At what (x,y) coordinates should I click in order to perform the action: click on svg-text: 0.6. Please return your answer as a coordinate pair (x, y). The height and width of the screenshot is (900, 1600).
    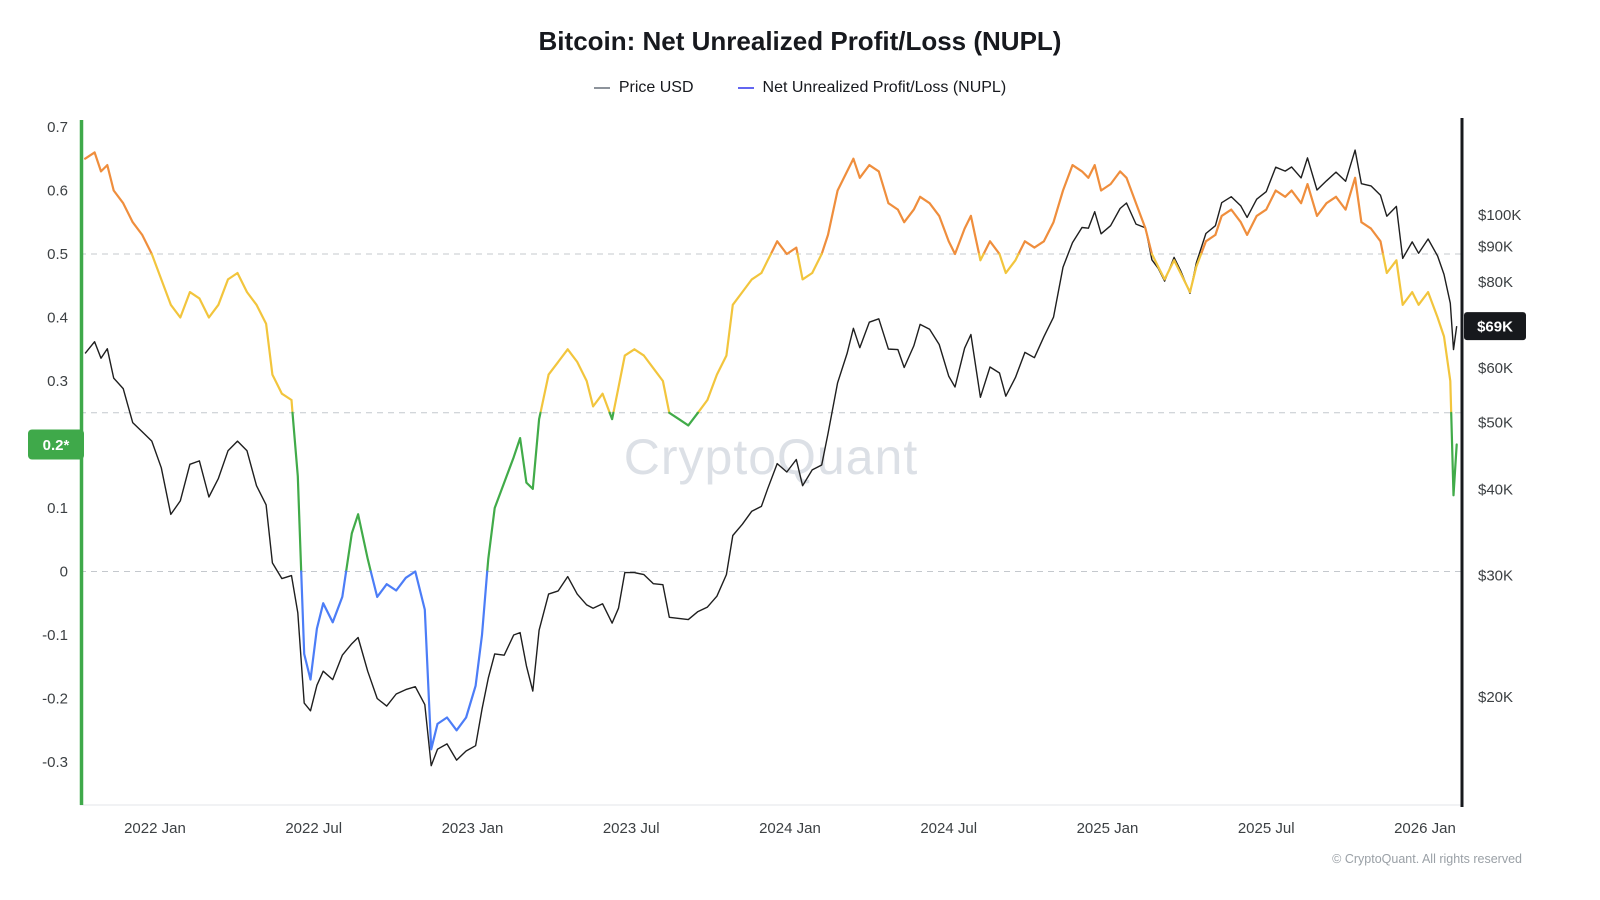
    Looking at the image, I should click on (57, 191).